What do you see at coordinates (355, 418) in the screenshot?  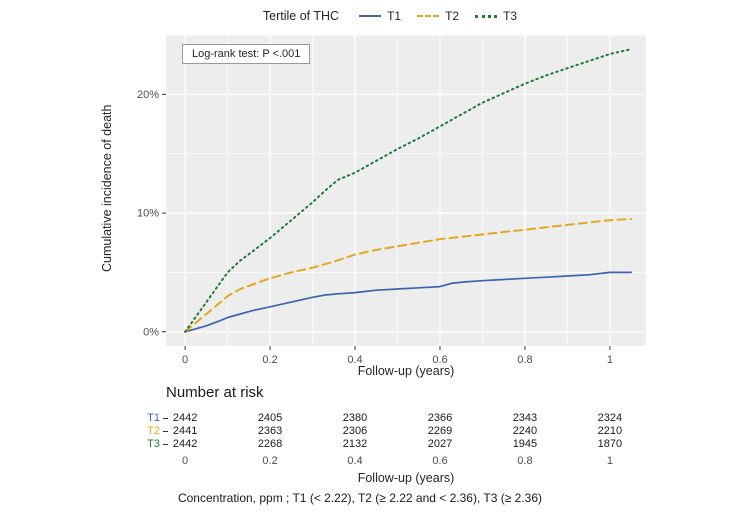 I see `risk-value: 2380` at bounding box center [355, 418].